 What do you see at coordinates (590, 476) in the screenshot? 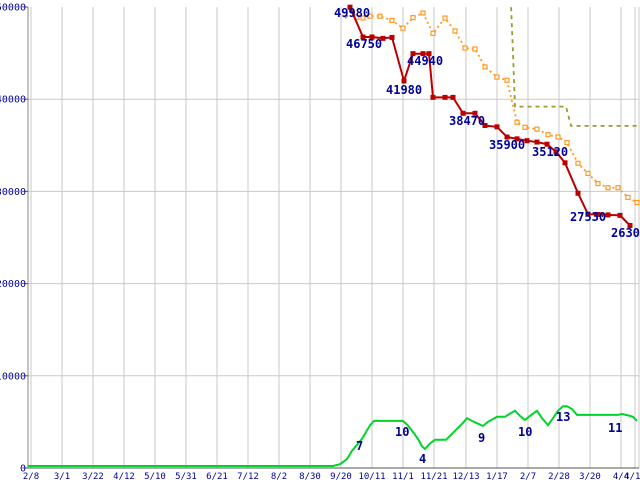
I see `x-tick-label: 3/20` at bounding box center [590, 476].